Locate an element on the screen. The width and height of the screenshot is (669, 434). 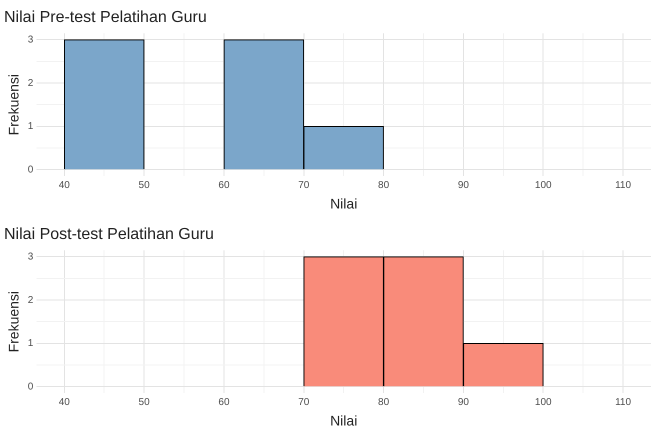
chart-title: Nilai Post-test Pelatihan Guru is located at coordinates (109, 235).